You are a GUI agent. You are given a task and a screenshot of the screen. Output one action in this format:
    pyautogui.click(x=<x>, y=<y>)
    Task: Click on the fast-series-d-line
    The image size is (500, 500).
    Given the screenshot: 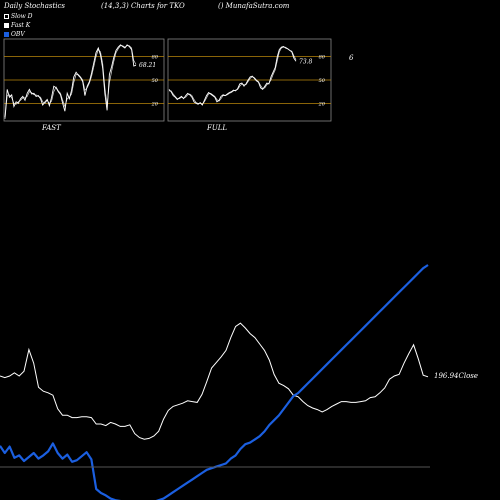 What is the action you would take?
    pyautogui.click(x=70, y=82)
    